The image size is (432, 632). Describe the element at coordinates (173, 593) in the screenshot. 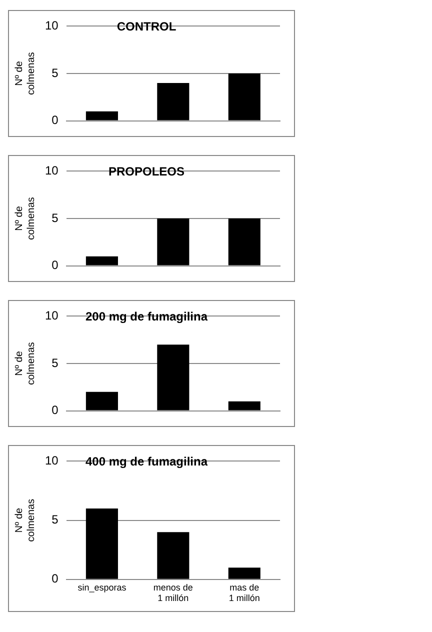

I see `x-tick-label: menos de 1 millón` at that location.